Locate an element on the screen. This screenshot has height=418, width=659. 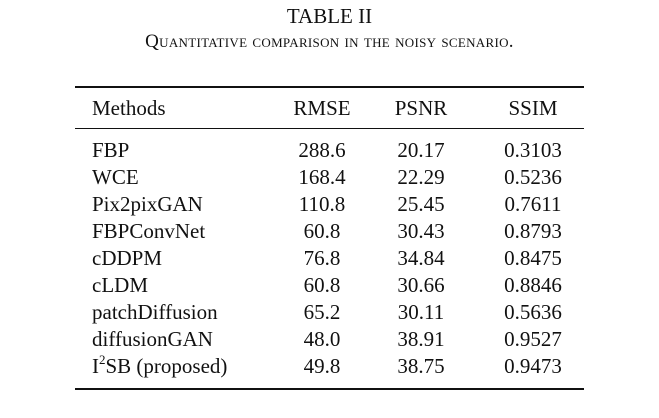
value-cell: 288.6 is located at coordinates (322, 150).